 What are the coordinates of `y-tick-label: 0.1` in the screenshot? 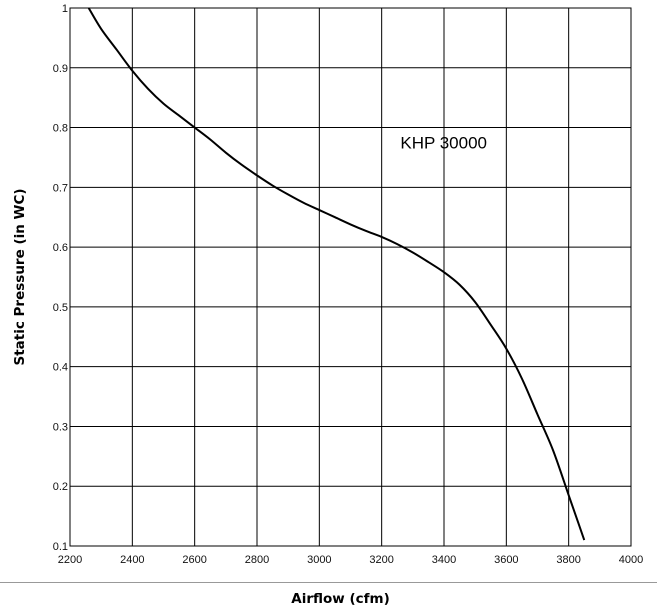 It's located at (60, 547).